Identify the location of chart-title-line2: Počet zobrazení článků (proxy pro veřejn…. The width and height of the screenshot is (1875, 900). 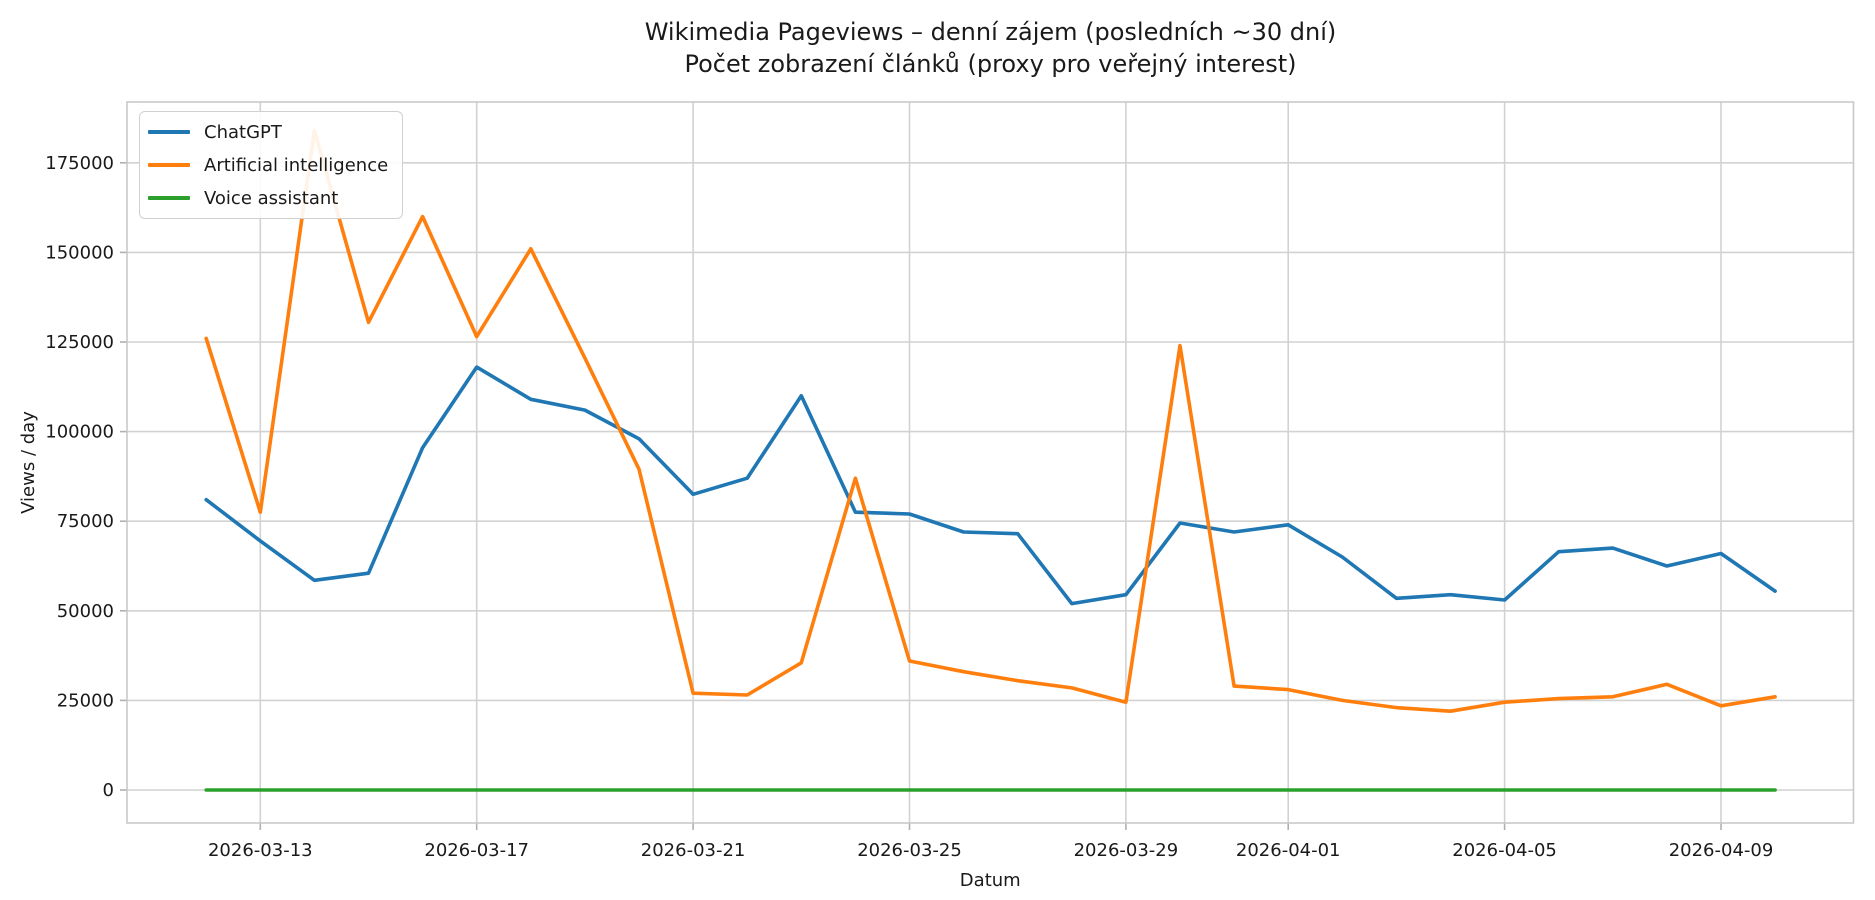
(990, 64).